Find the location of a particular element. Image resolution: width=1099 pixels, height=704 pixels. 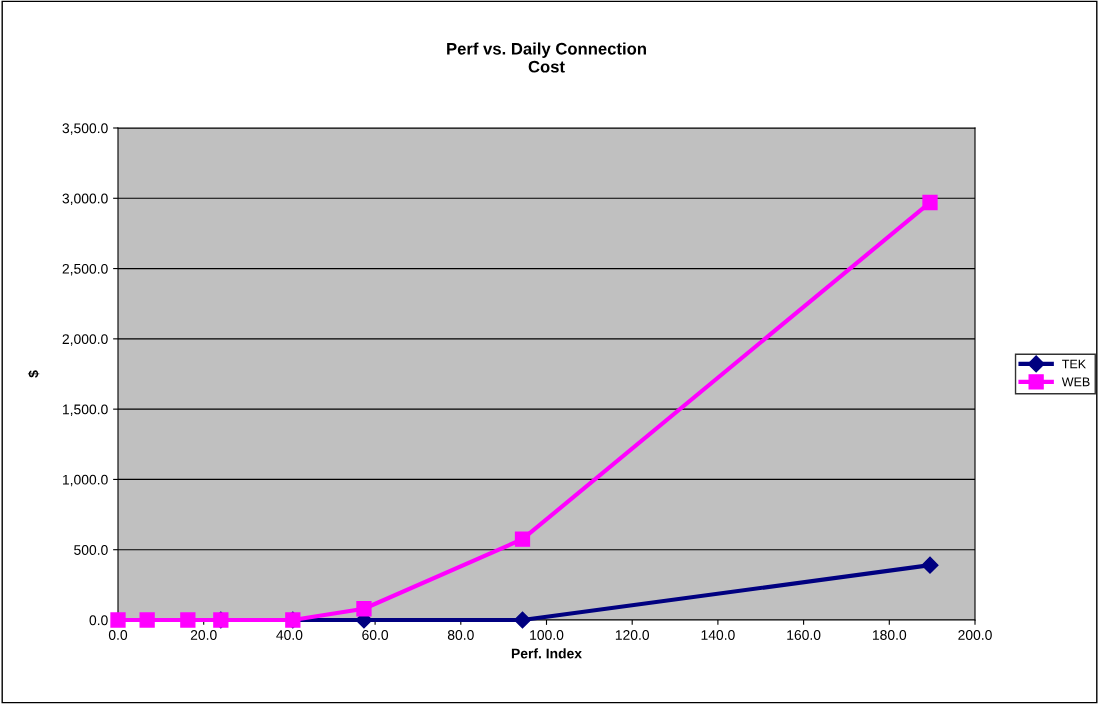

chart-title: Perf vs. Daily Connection Cost is located at coordinates (546, 57).